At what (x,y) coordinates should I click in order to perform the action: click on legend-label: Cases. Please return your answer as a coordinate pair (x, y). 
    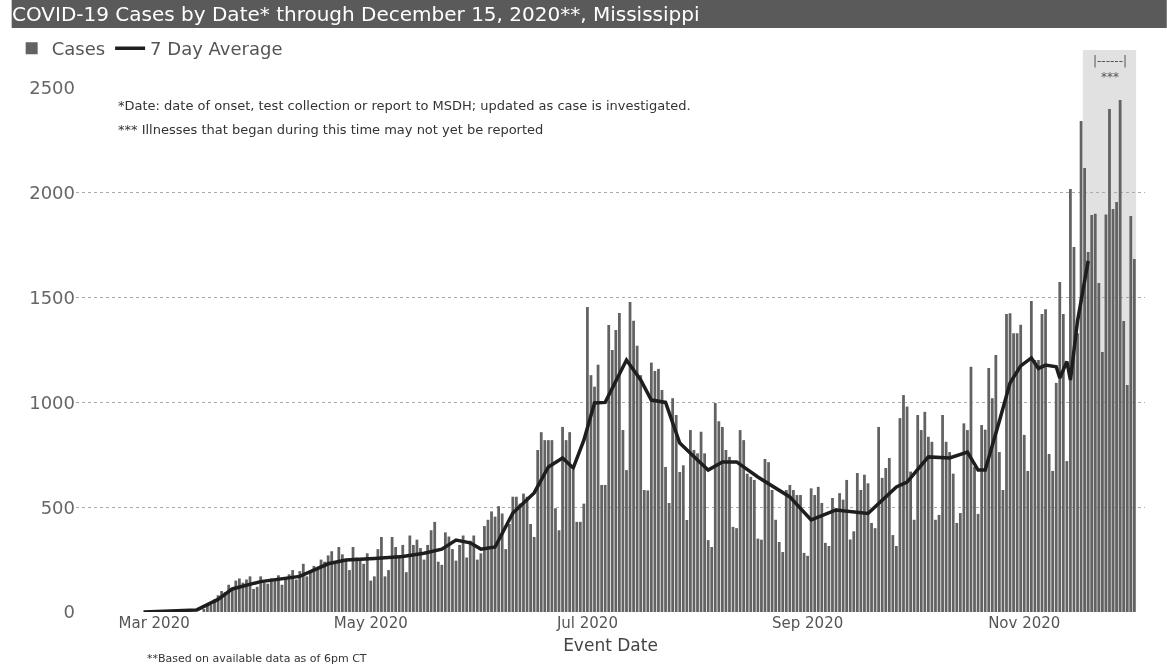
    Looking at the image, I should click on (78, 49).